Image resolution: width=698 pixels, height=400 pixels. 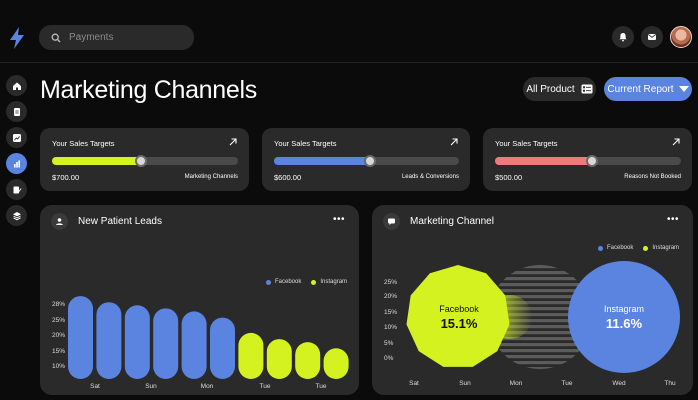 What do you see at coordinates (624, 309) in the screenshot?
I see `bubble-instagram-label: Instagram` at bounding box center [624, 309].